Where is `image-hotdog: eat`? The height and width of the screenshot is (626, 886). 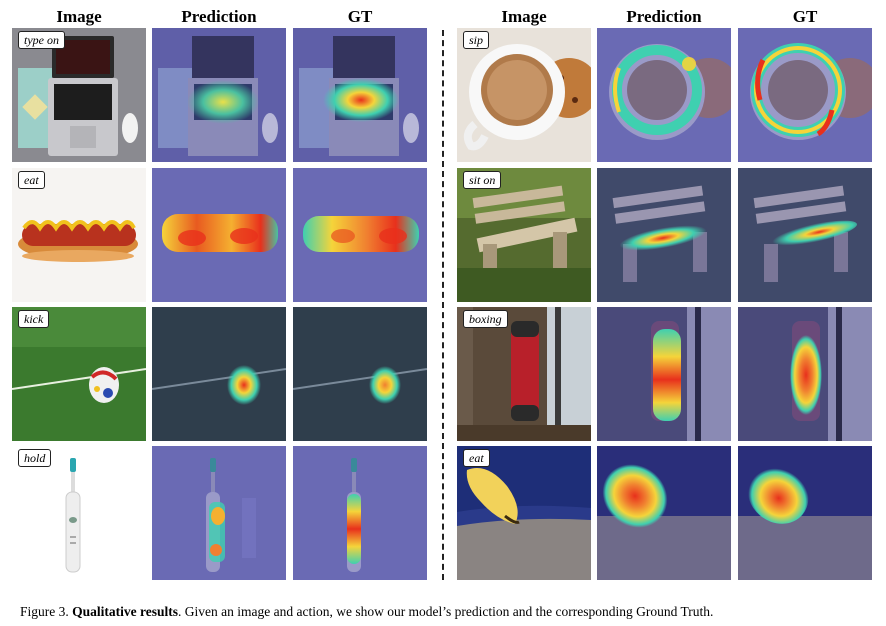 image-hotdog: eat is located at coordinates (79, 235).